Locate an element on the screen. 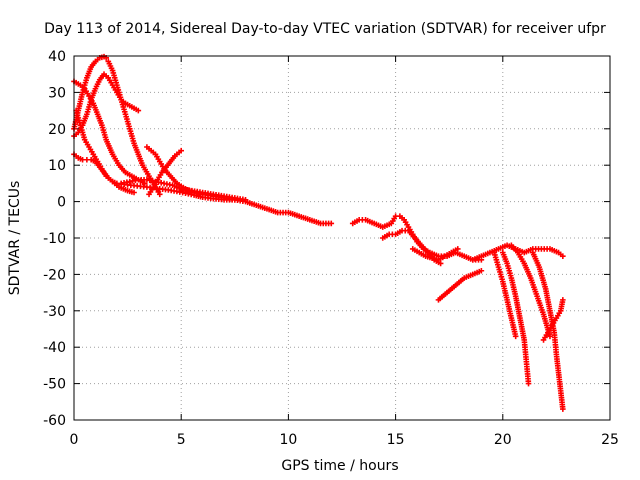 The height and width of the screenshot is (480, 640). x-tick-label: 10 is located at coordinates (288, 440).